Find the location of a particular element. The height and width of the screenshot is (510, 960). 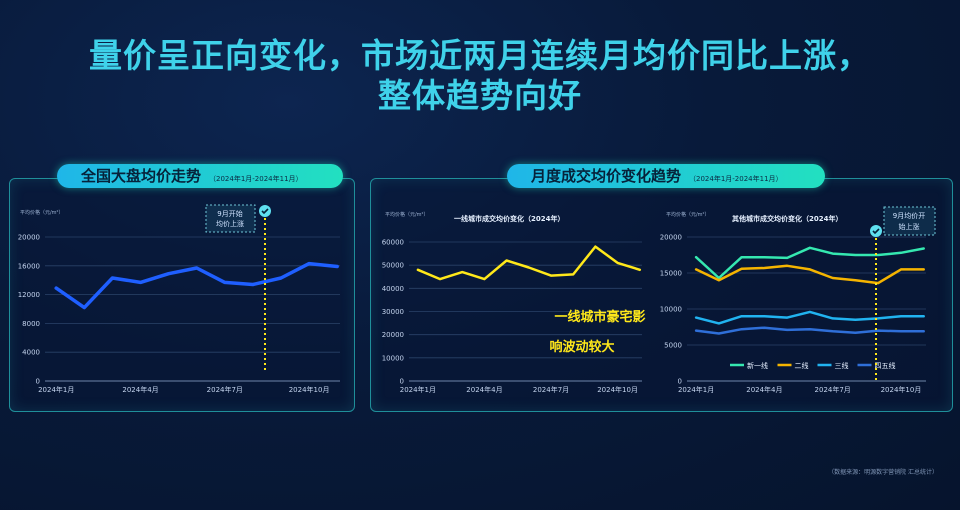

monthly-price-panel-title: 月度成交均价变化趋势 （2024年1月-2024年11月） is located at coordinates (666, 176).